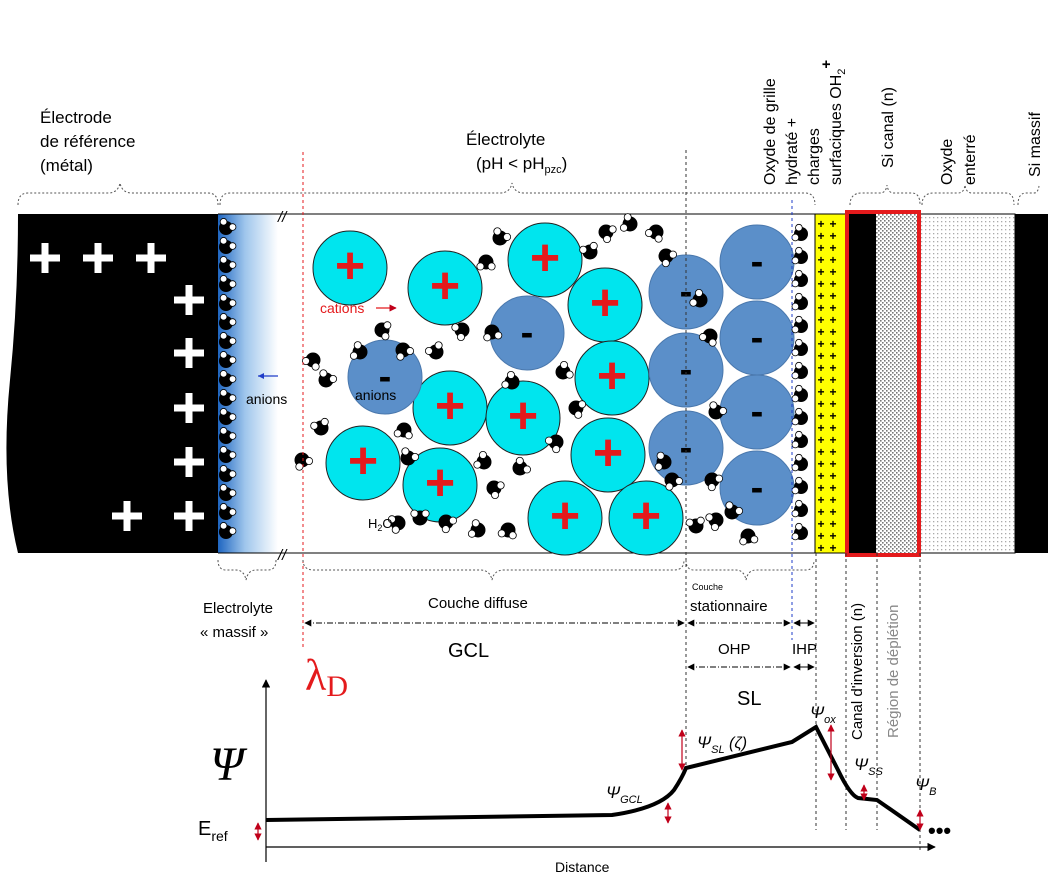 This screenshot has width=1049, height=877. What do you see at coordinates (804, 649) in the screenshot?
I see `ihp-label: IHP` at bounding box center [804, 649].